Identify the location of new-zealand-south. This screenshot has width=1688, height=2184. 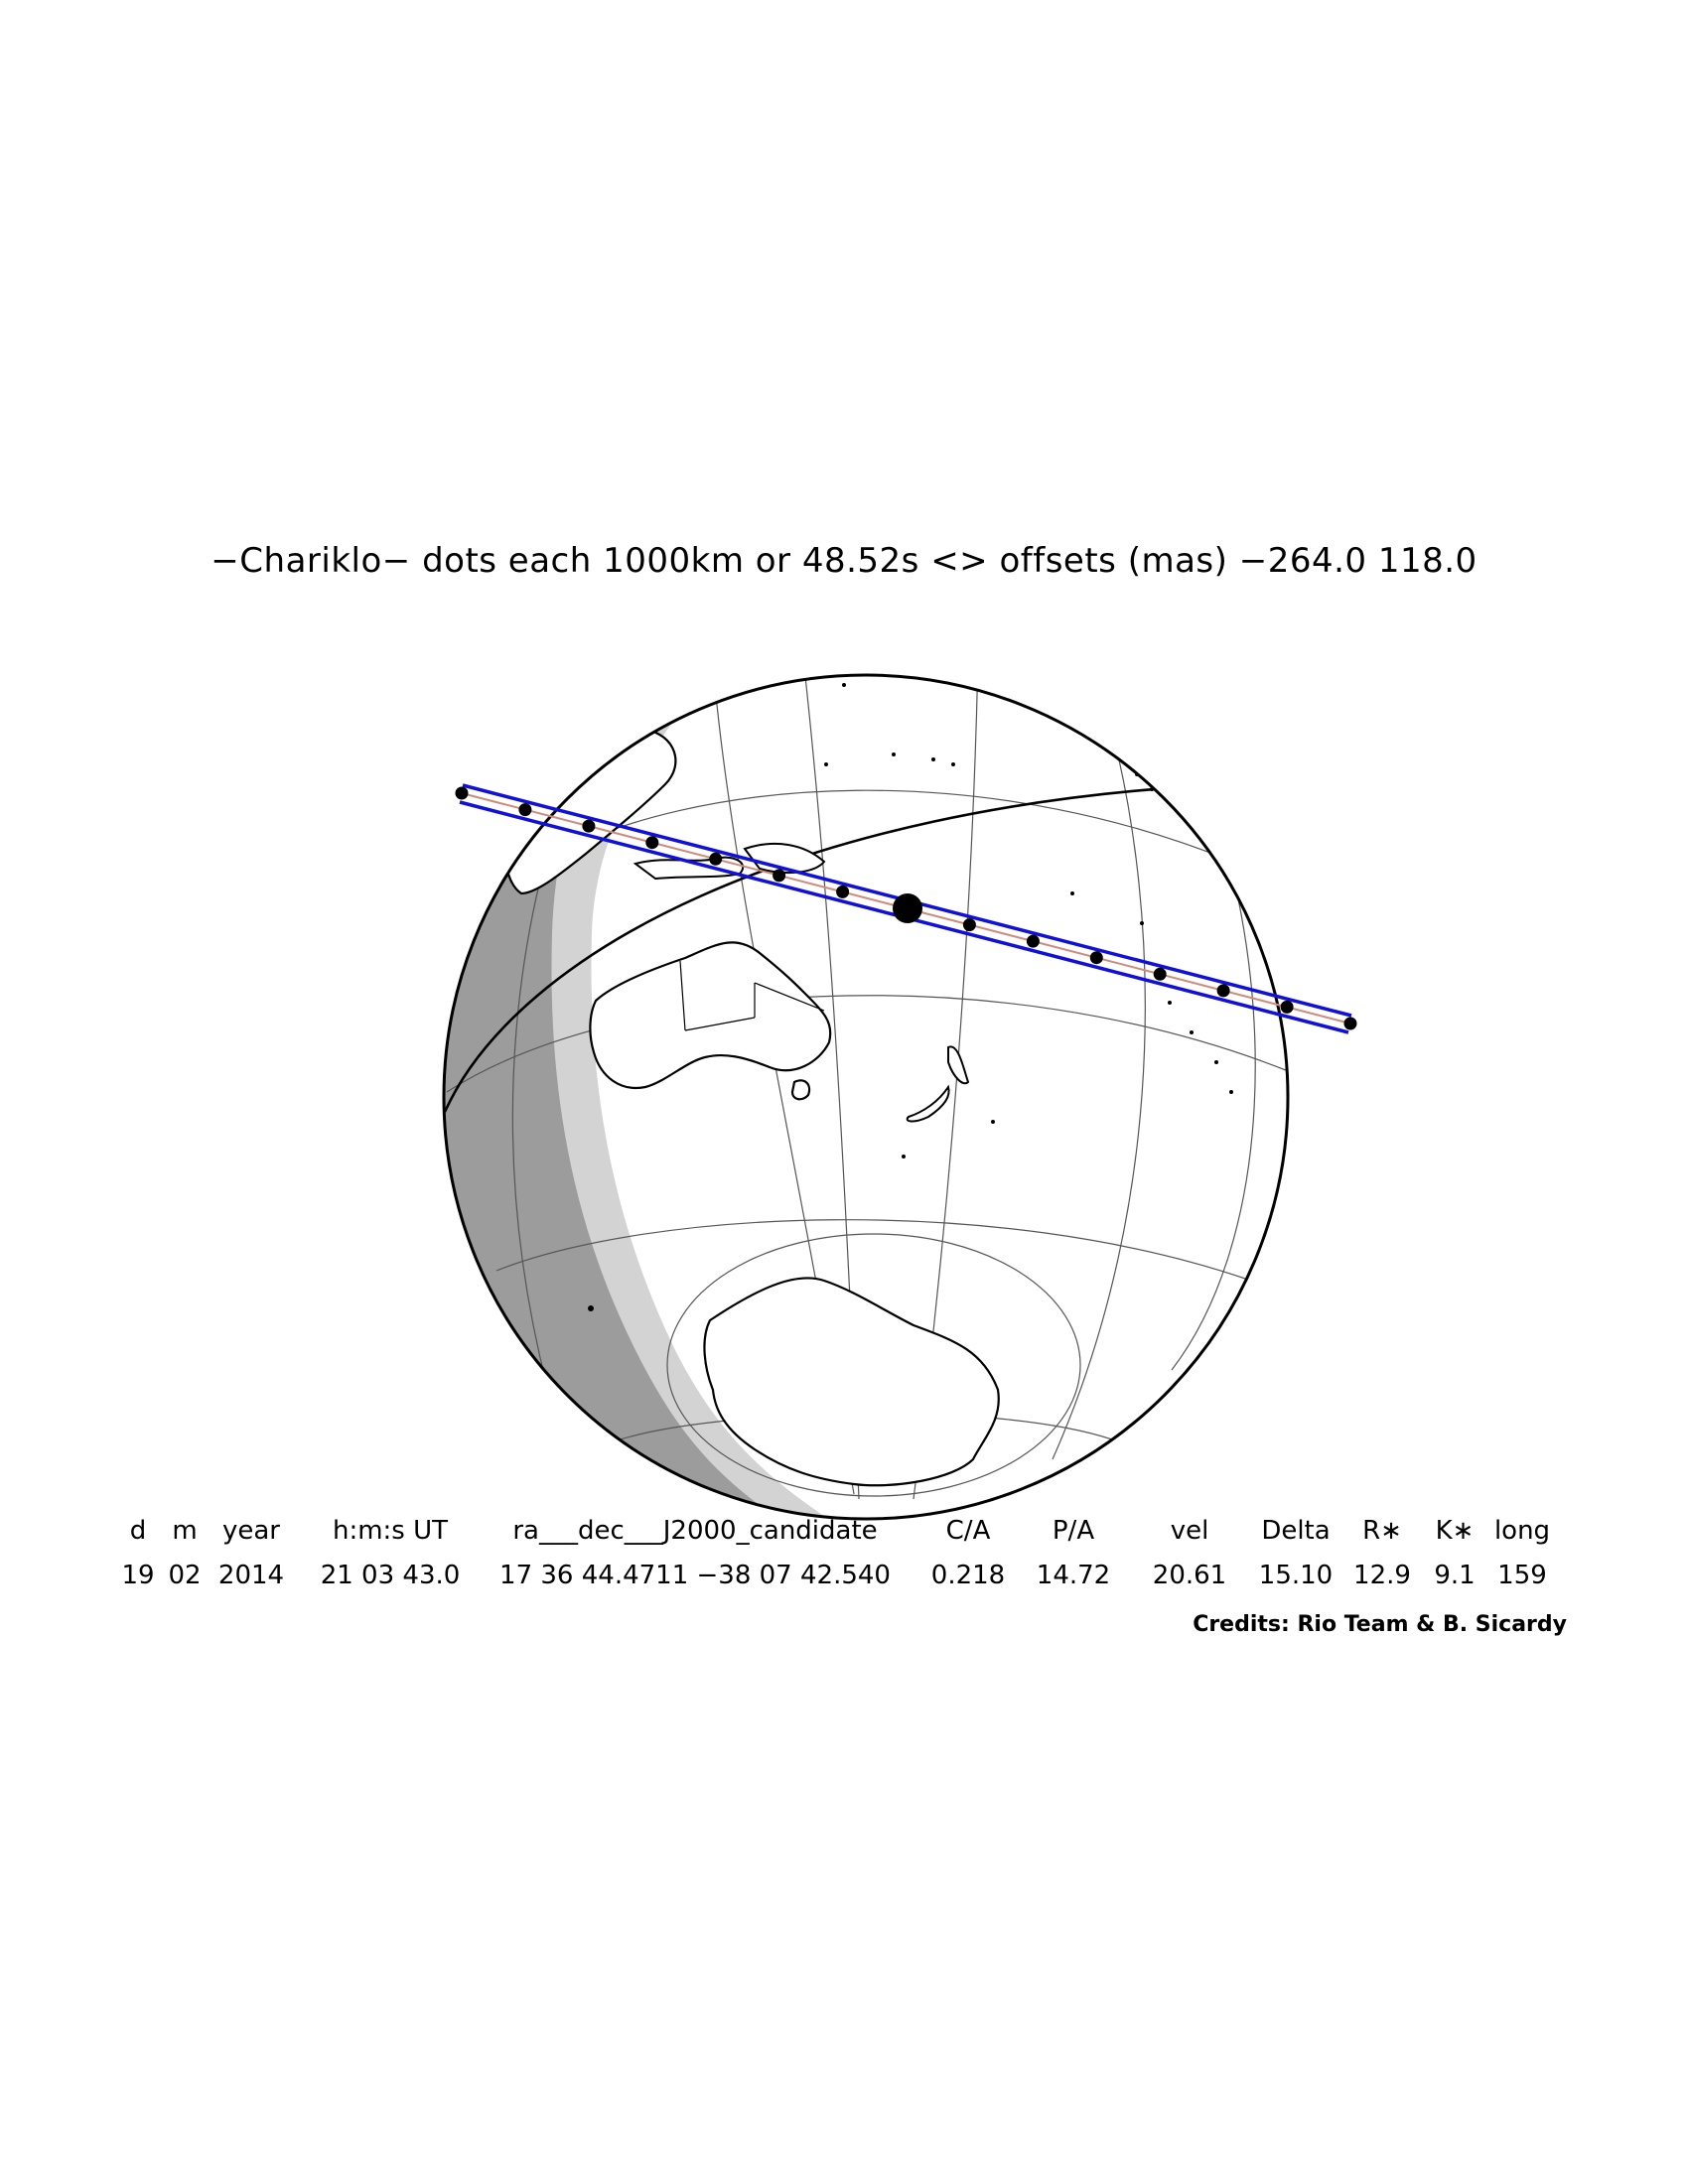
(928, 1103).